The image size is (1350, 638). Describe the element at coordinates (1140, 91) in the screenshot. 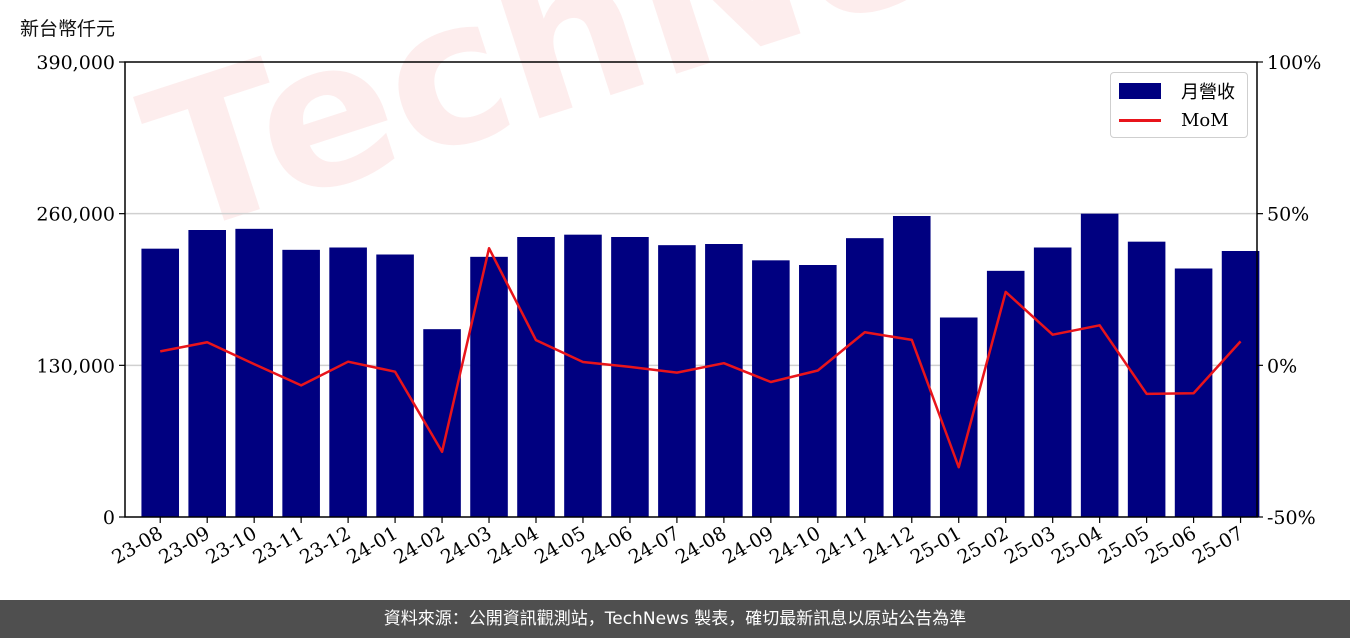

I see `legend-swatch-bar` at that location.